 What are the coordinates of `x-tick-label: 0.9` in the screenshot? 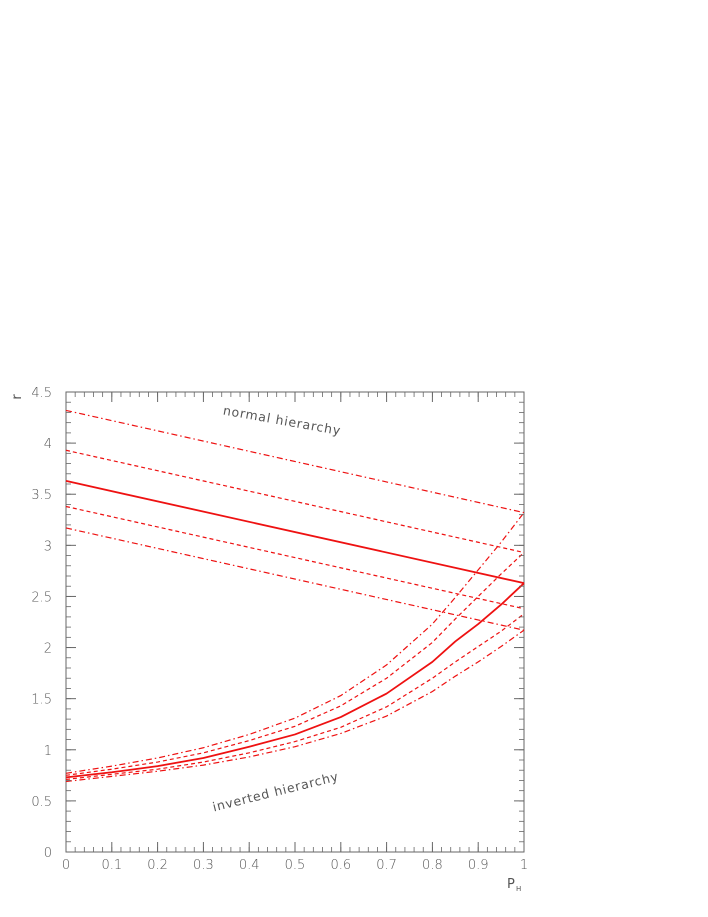 It's located at (478, 865).